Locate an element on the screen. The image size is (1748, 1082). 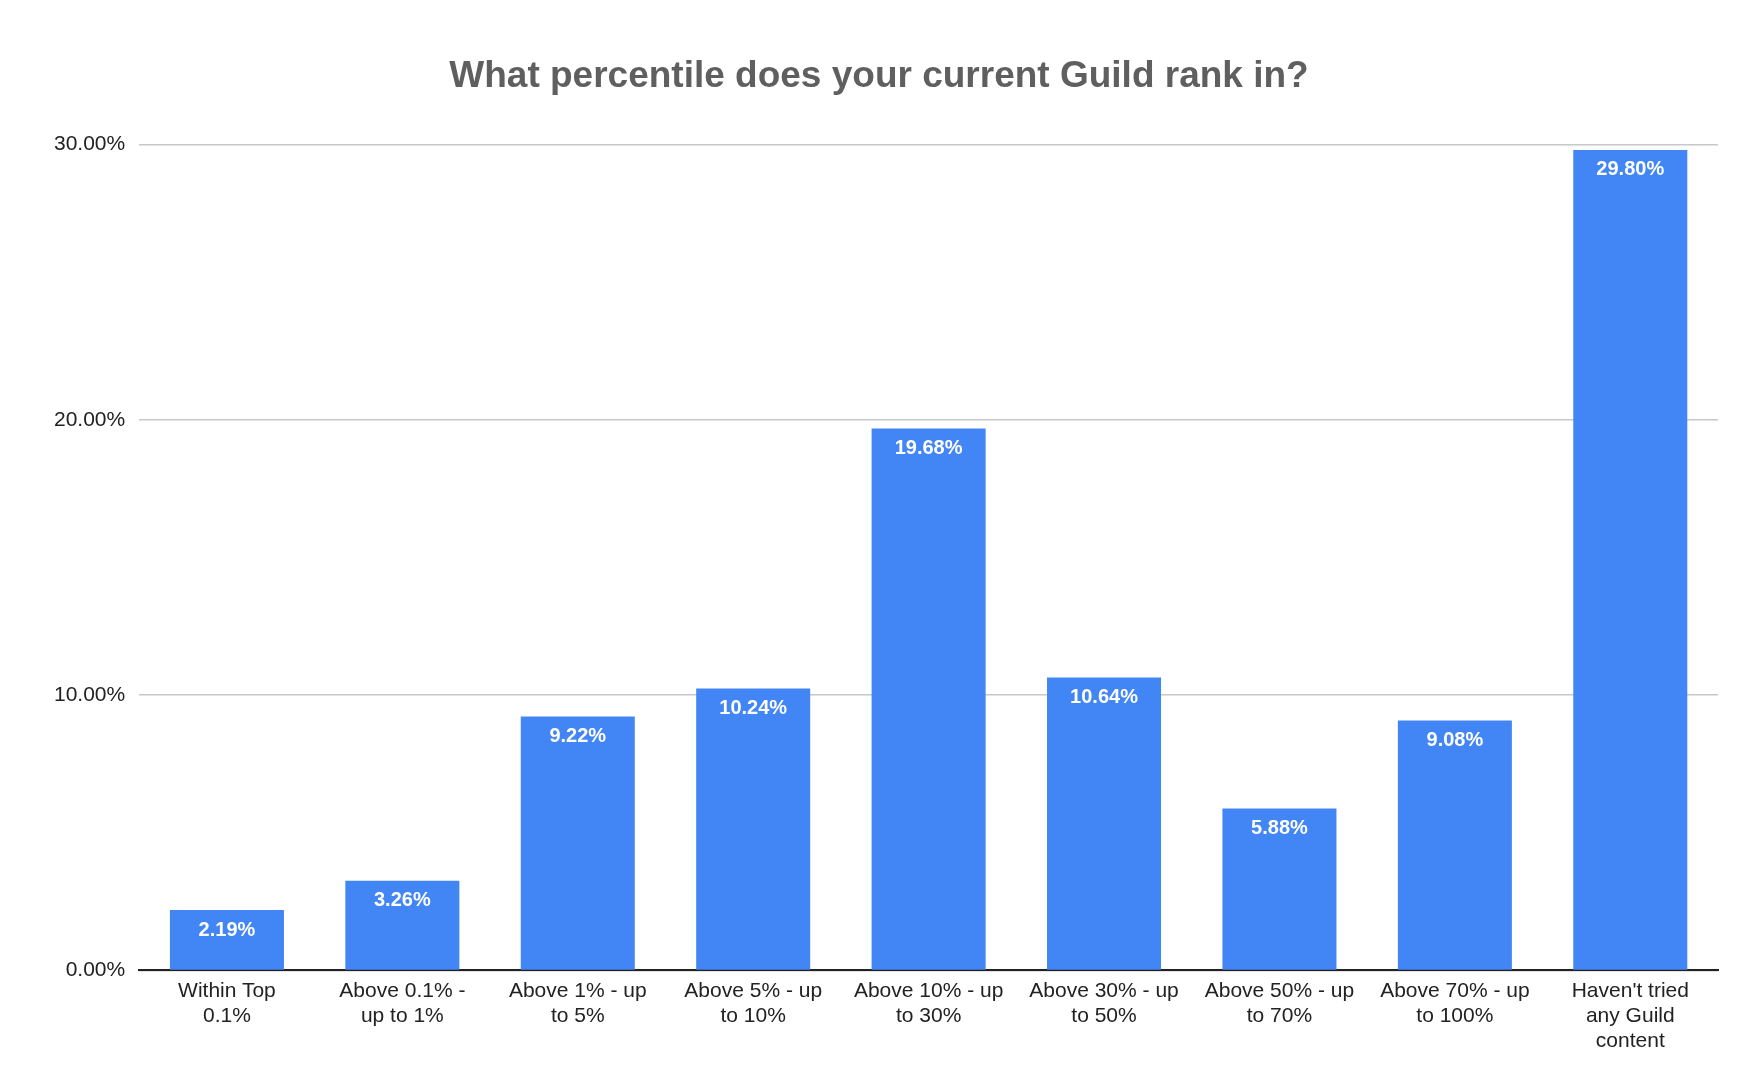
x-tick-label: Above 0.1% - up to 1% is located at coordinates (402, 1001).